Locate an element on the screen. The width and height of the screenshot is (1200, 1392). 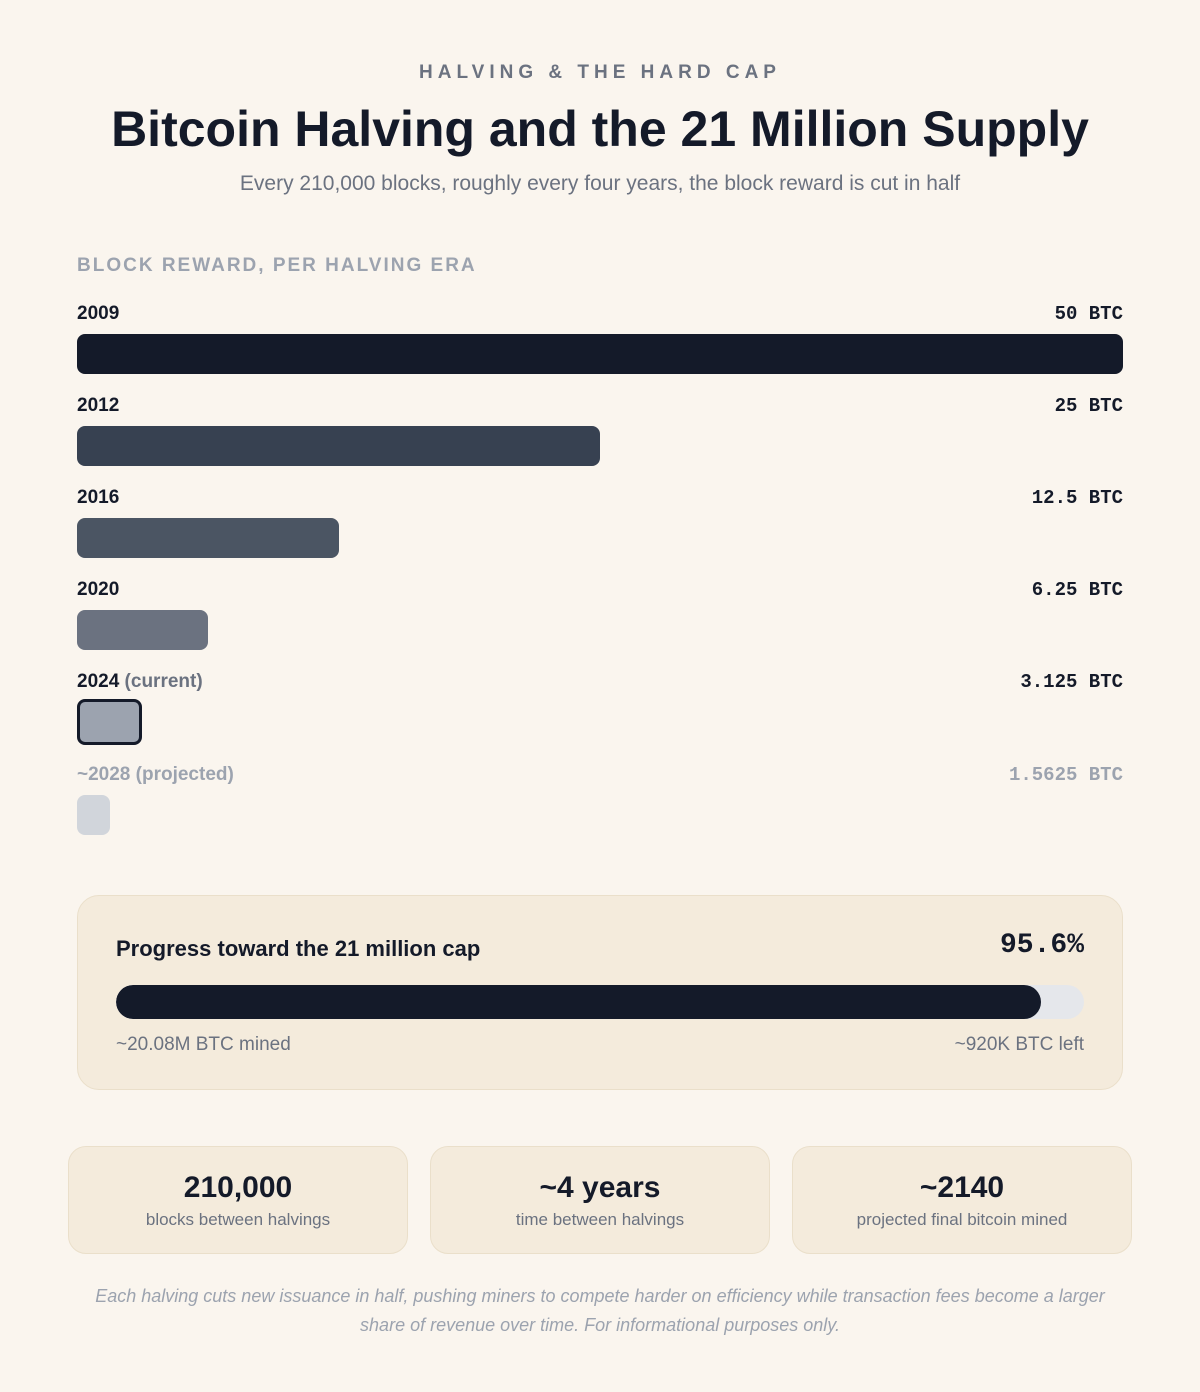
era-row: 2012 25 BTC is located at coordinates (600, 441).